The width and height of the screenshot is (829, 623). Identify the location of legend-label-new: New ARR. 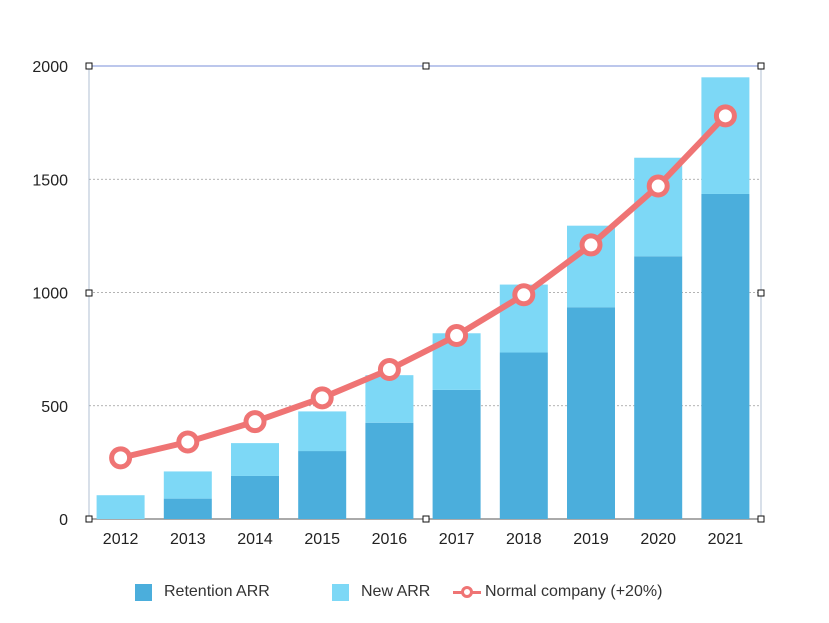
(396, 591).